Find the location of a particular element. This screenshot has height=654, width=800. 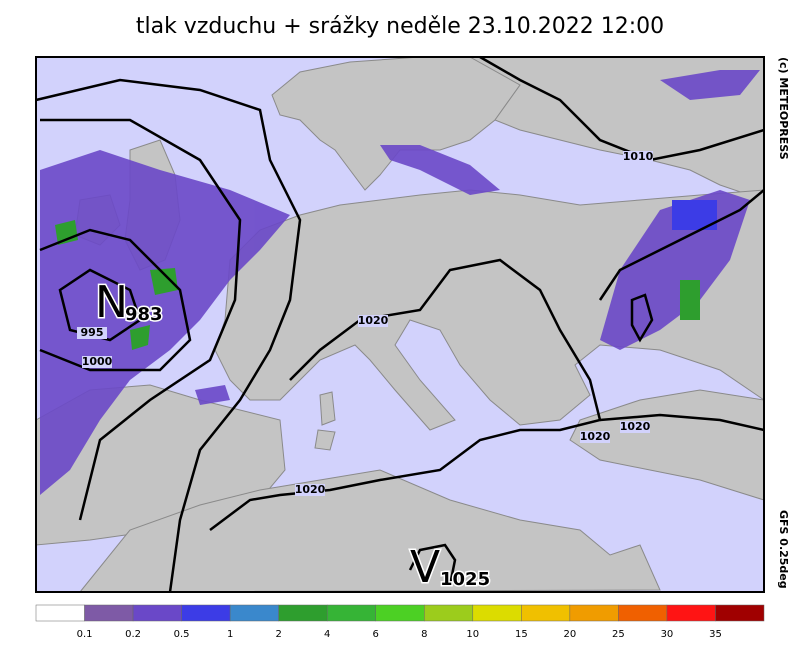

isobar-label: 995 is located at coordinates (92, 332).